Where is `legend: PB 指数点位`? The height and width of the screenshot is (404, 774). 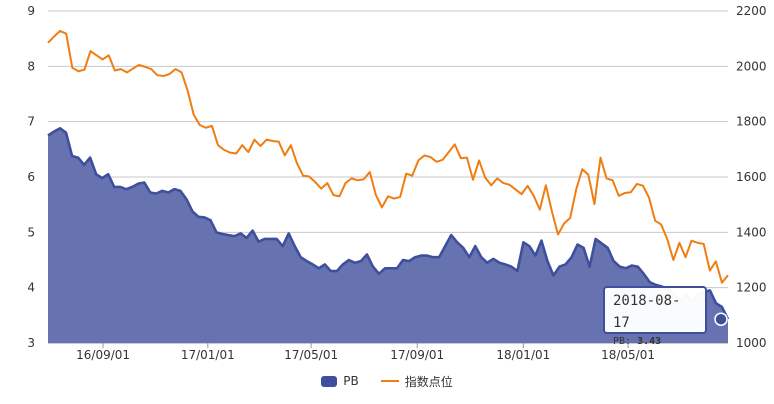 legend: PB 指数点位 is located at coordinates (387, 381).